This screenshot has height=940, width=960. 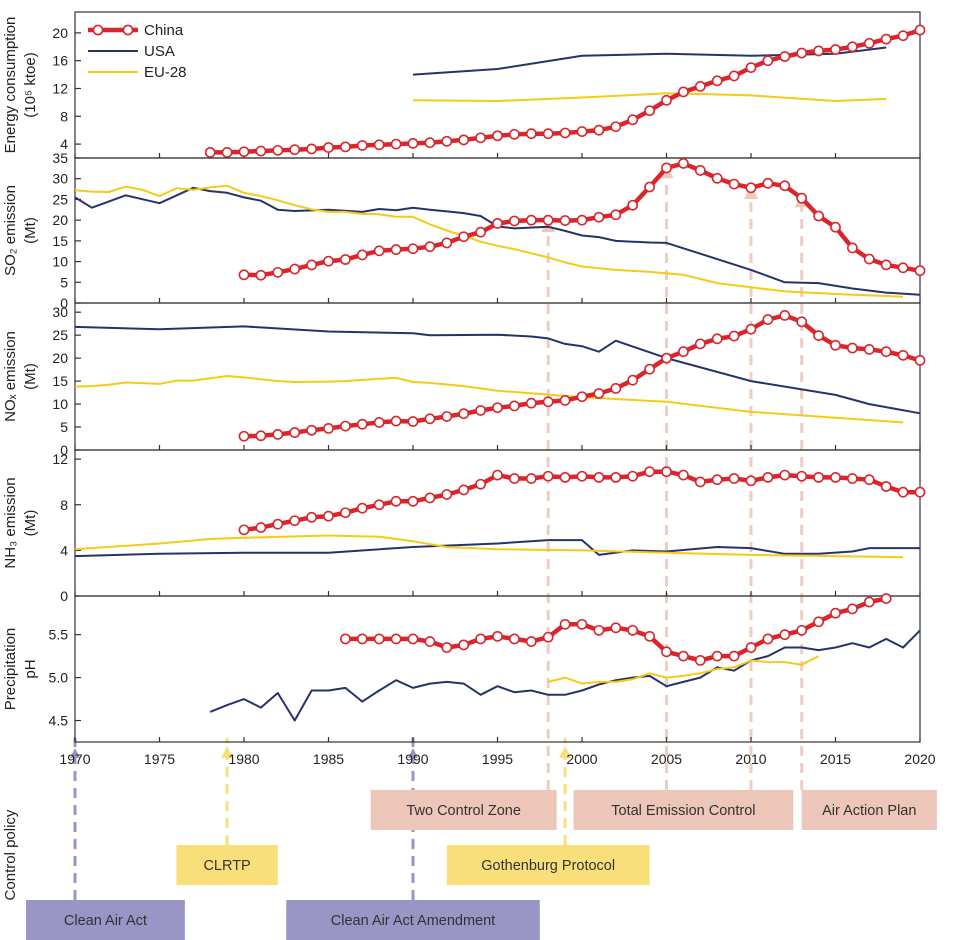 What do you see at coordinates (497, 548) in the screenshot?
I see `series-line-usa` at bounding box center [497, 548].